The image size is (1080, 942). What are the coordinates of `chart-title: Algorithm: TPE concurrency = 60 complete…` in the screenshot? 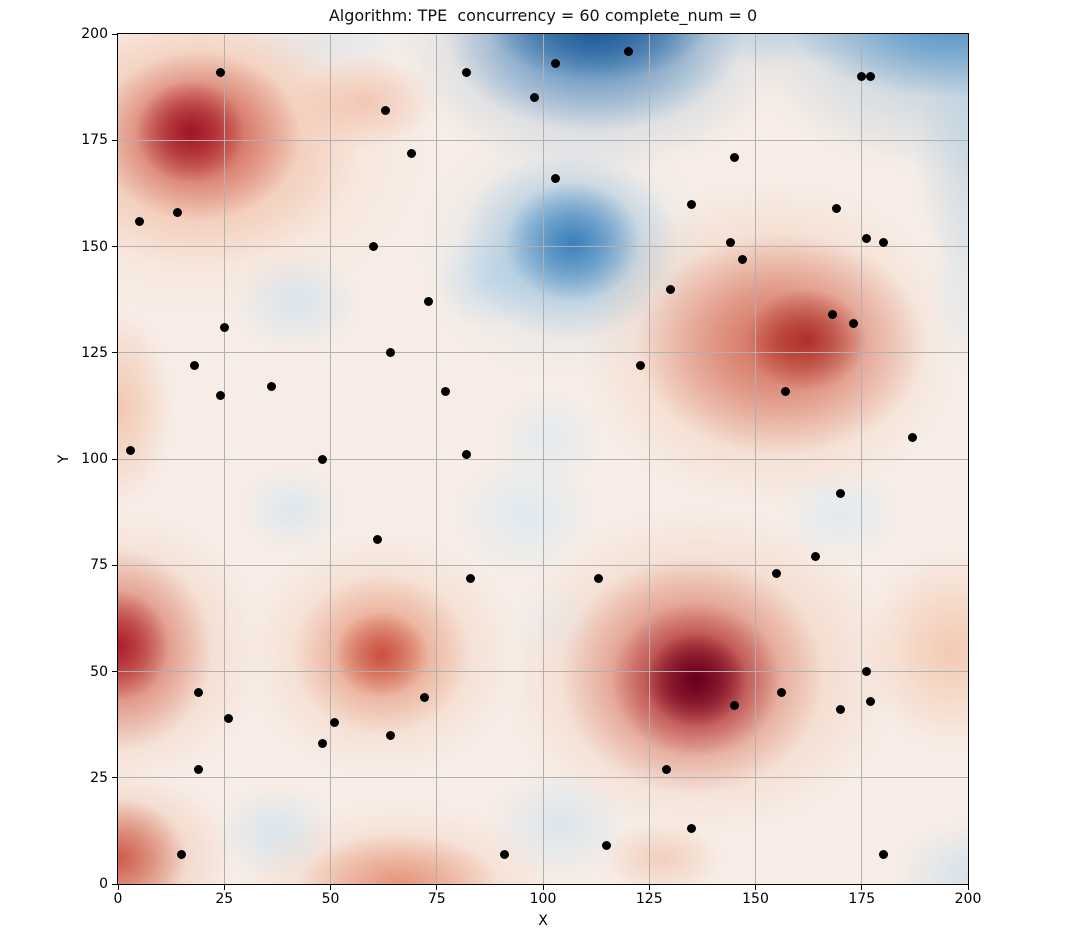 It's located at (543, 15).